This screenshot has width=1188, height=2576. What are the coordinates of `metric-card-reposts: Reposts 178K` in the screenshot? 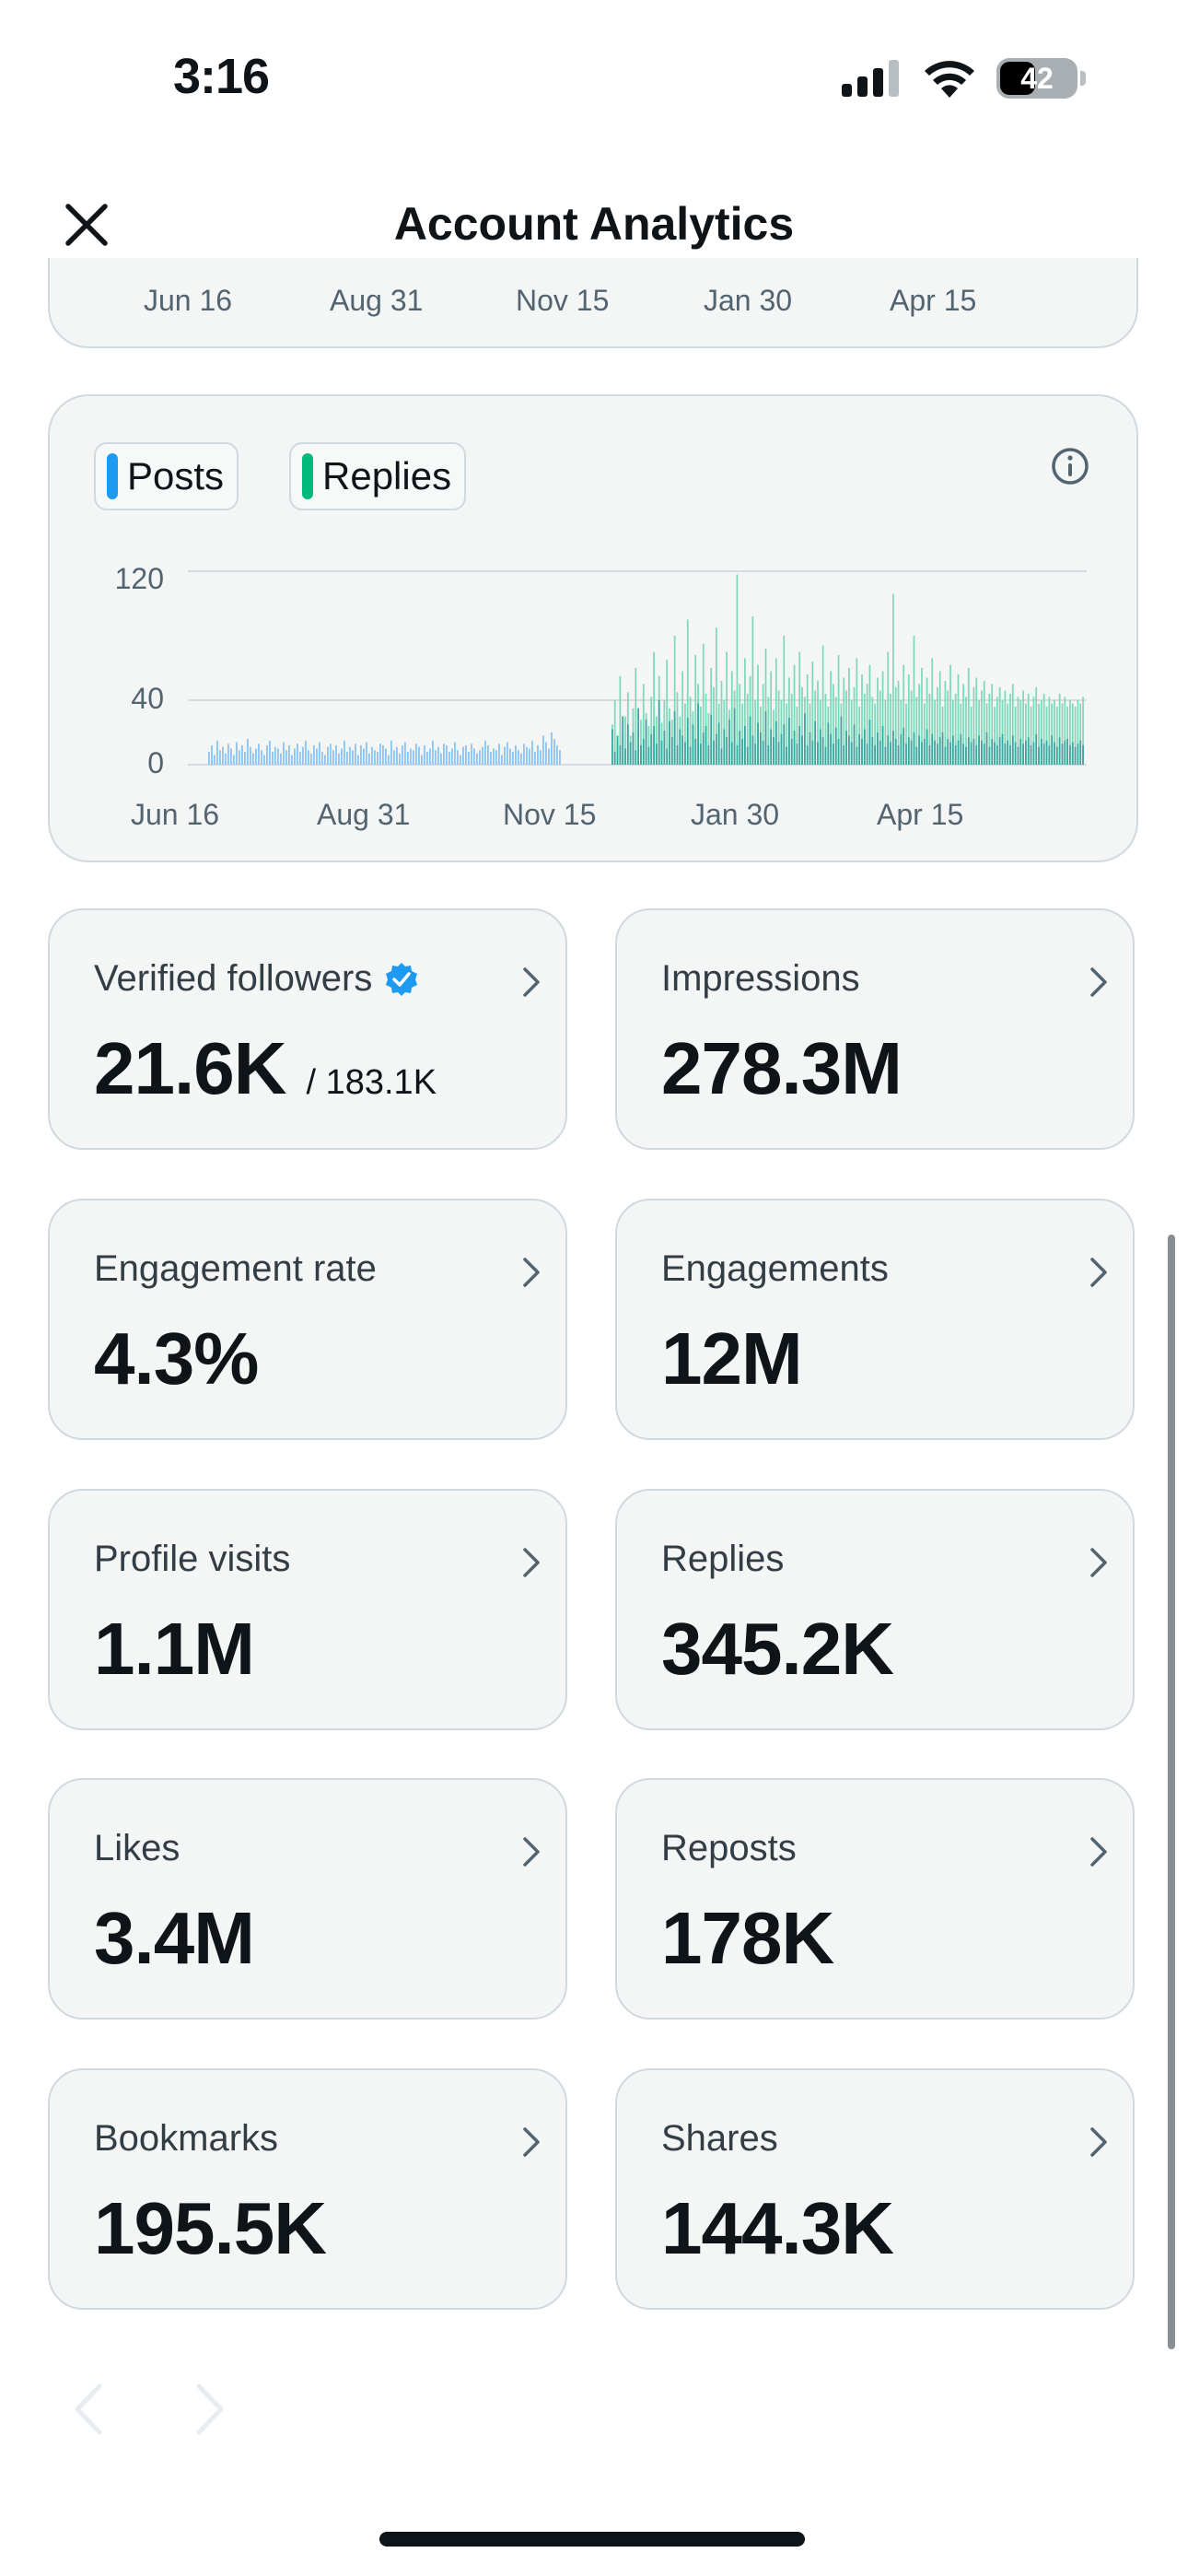 It's located at (875, 1899).